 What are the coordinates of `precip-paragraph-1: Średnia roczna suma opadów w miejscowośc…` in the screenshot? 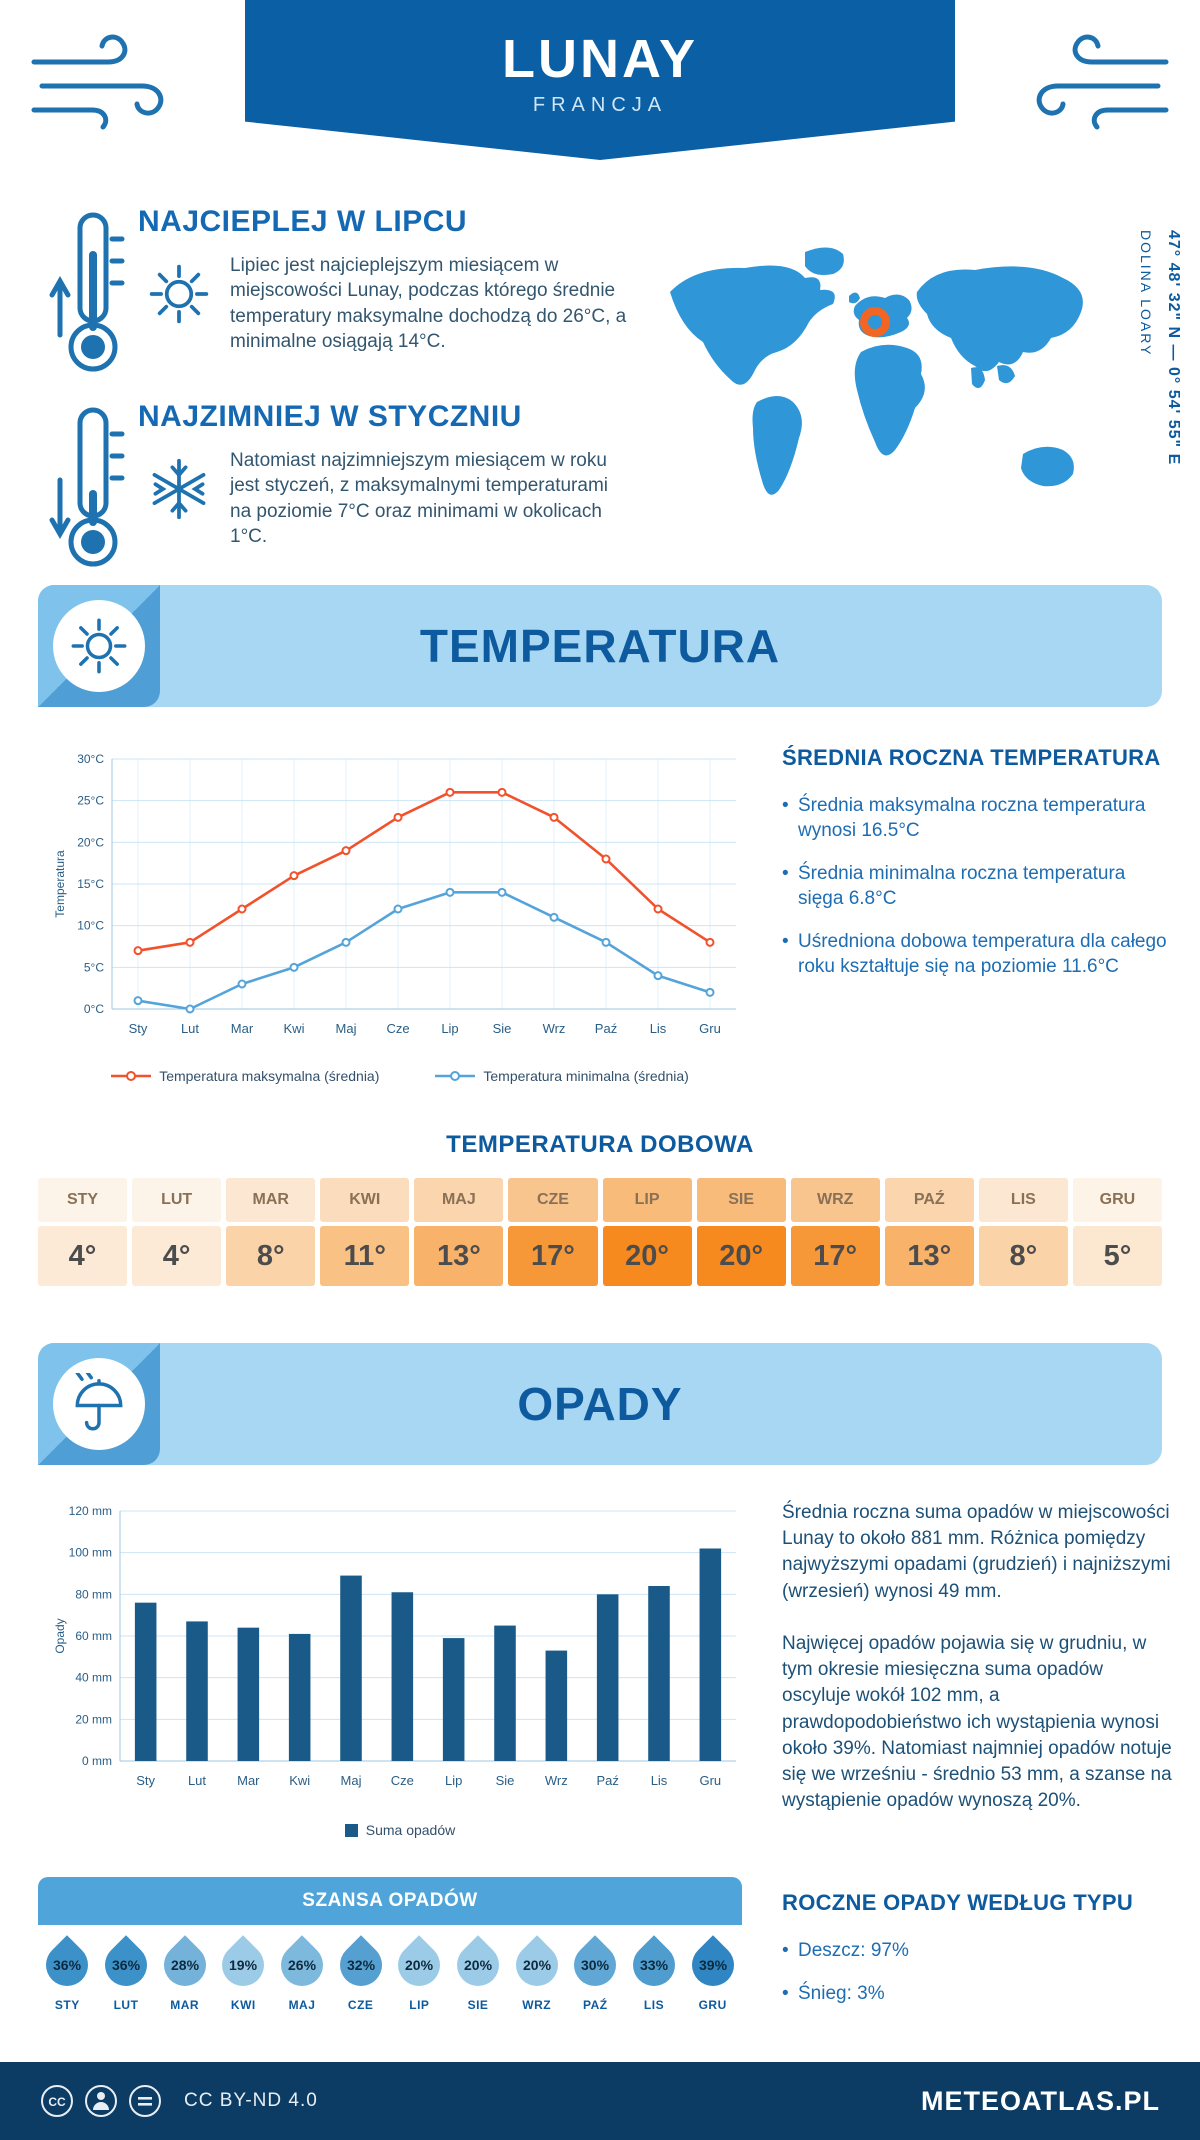 It's located at (976, 1552).